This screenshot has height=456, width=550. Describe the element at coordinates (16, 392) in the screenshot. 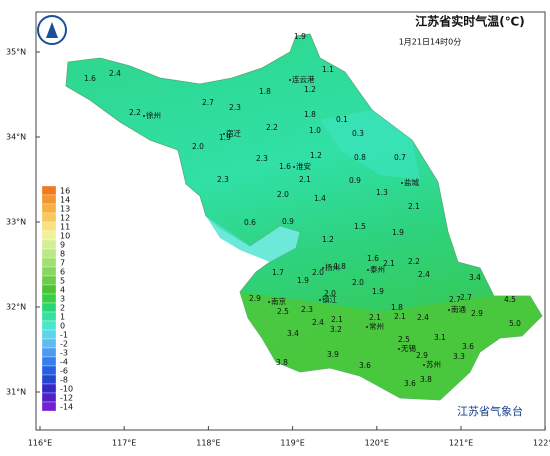

I see `lat-label: 31°N` at that location.